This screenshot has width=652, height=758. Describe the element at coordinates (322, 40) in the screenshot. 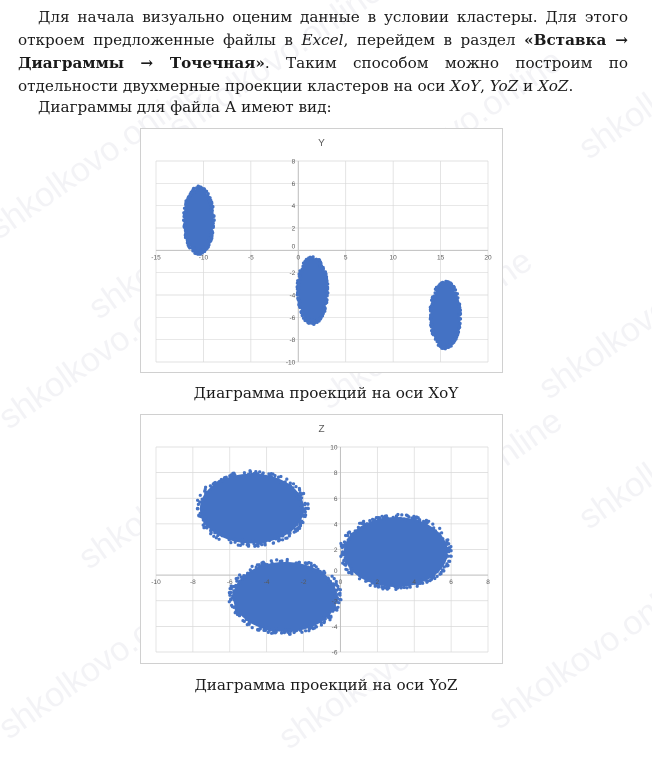

I see `excel-word: Excel` at that location.